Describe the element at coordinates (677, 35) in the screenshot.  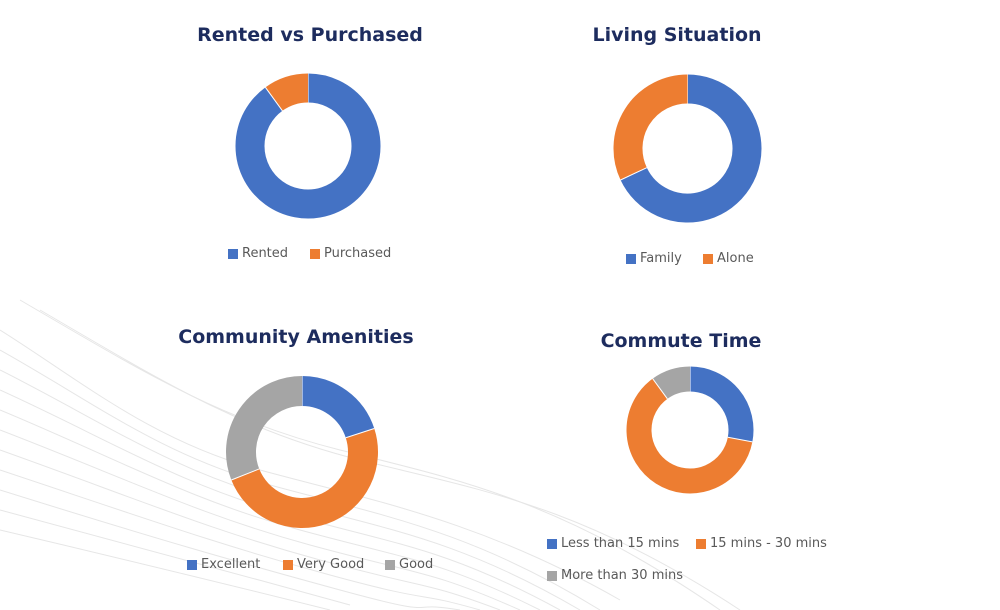
I see `chart-title: Living Situation` at that location.